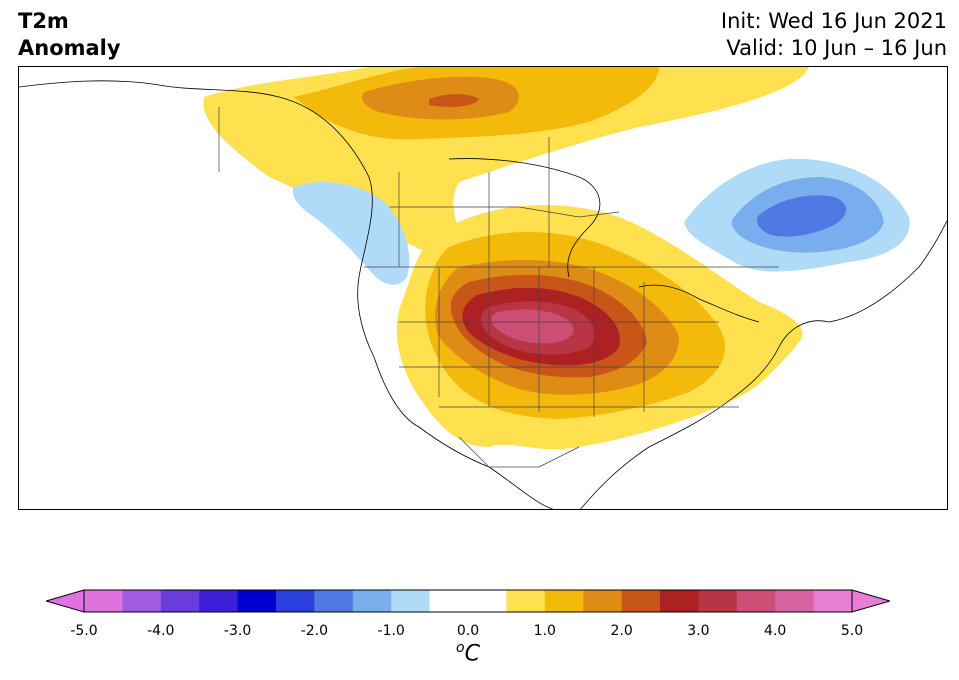  Describe the element at coordinates (621, 631) in the screenshot. I see `colorbar-tick-label: 2.0` at that location.